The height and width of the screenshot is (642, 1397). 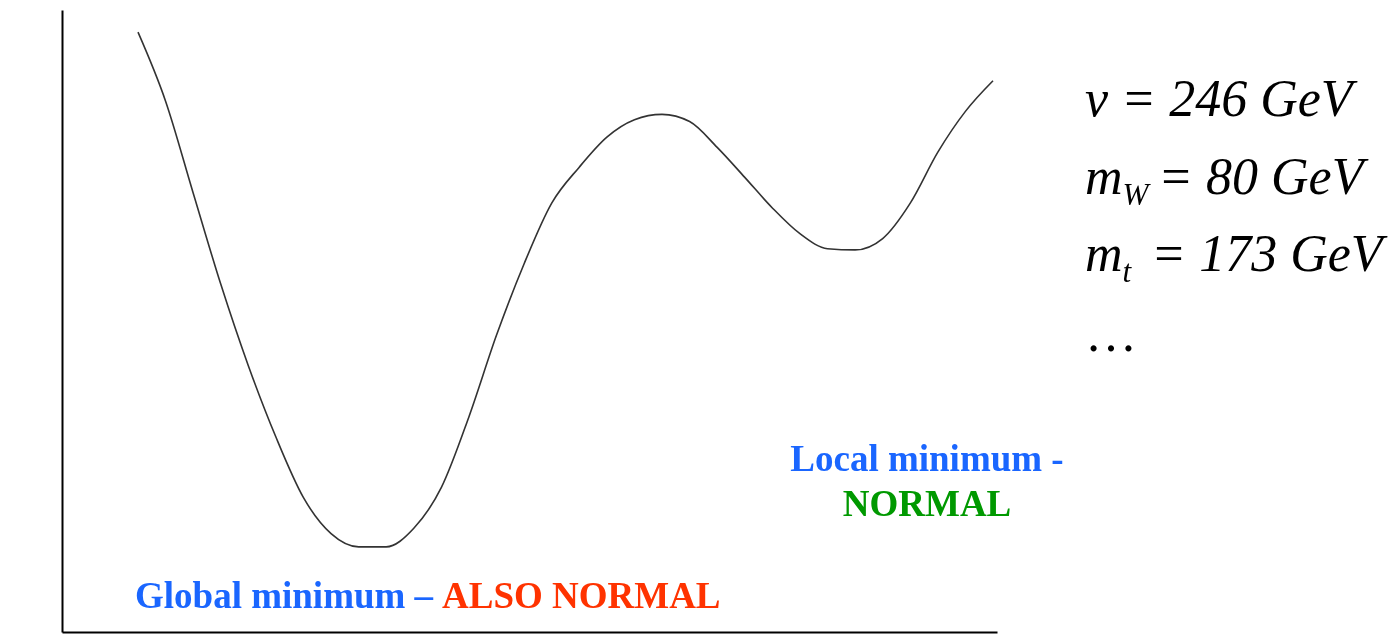 What do you see at coordinates (284, 595) in the screenshot?
I see `annotation: Global minimum –` at bounding box center [284, 595].